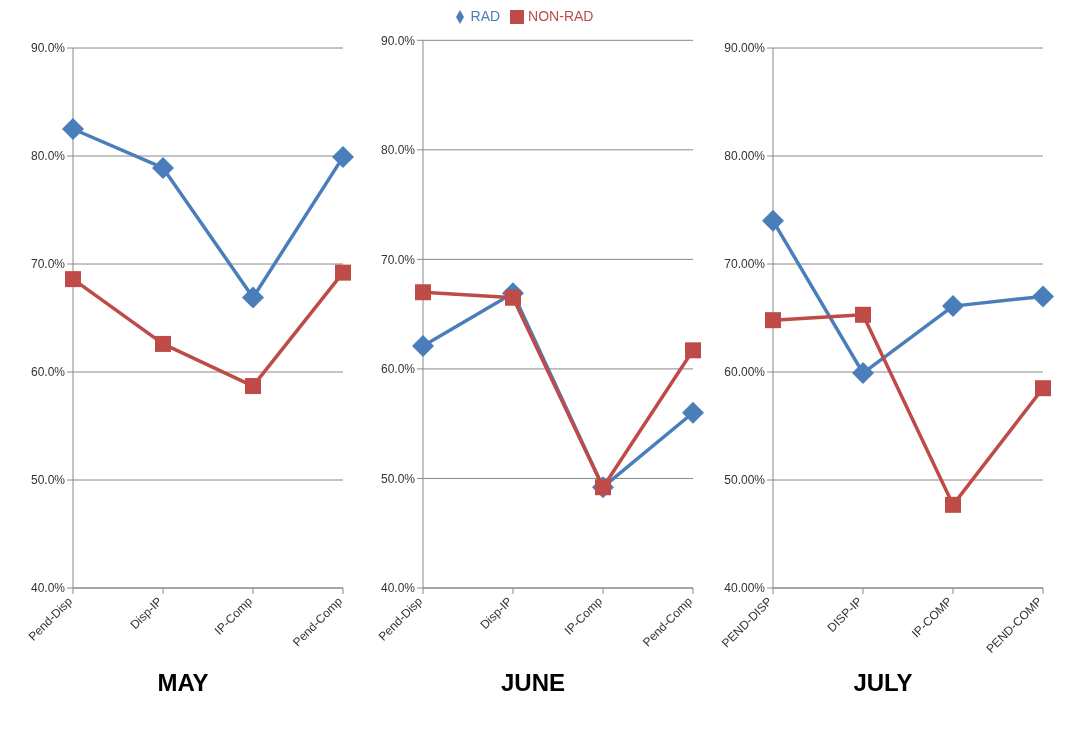  What do you see at coordinates (745, 264) in the screenshot?
I see `y-tick-label: 70.00%` at bounding box center [745, 264].